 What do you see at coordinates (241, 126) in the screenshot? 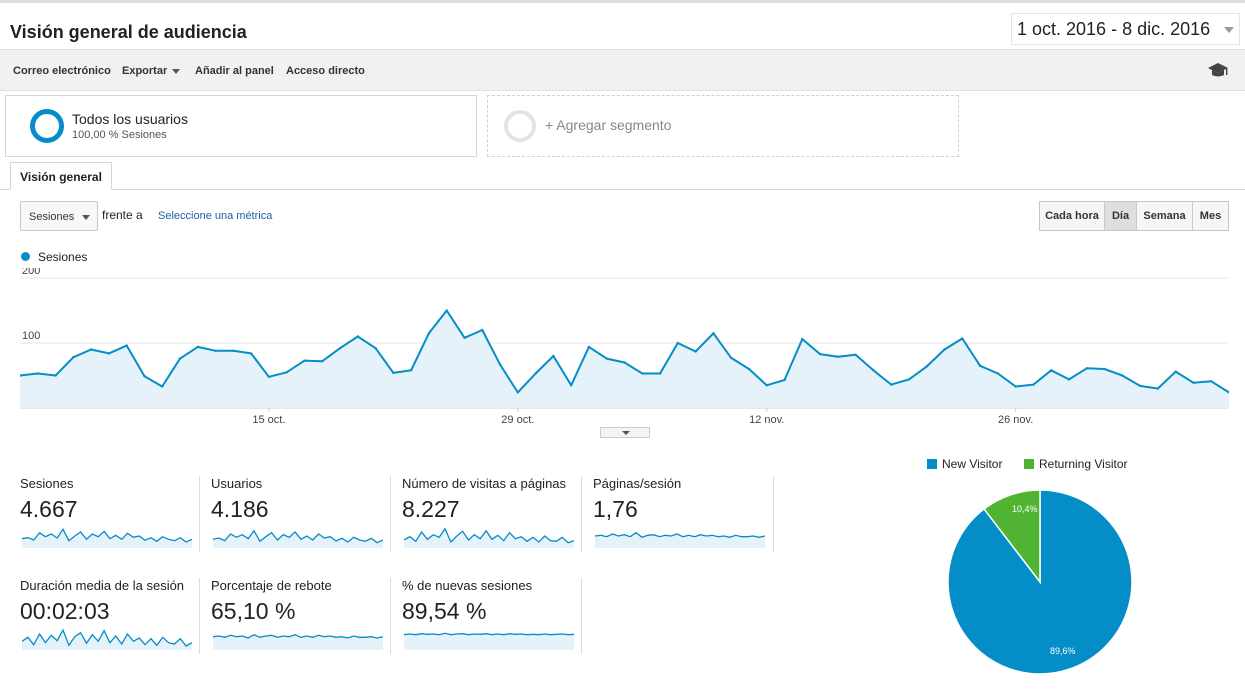
I see `segment-all-users: Todos los usuarios 100,00 % Sesiones` at bounding box center [241, 126].